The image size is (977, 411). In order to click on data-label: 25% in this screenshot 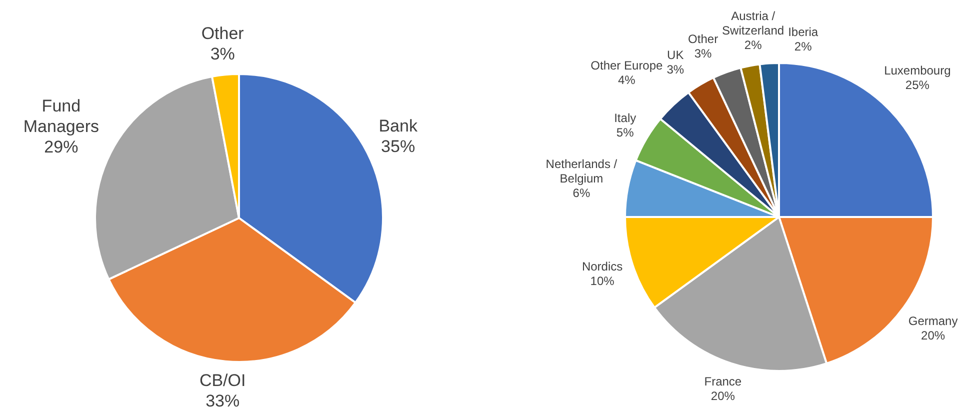, I will do `click(917, 85)`.